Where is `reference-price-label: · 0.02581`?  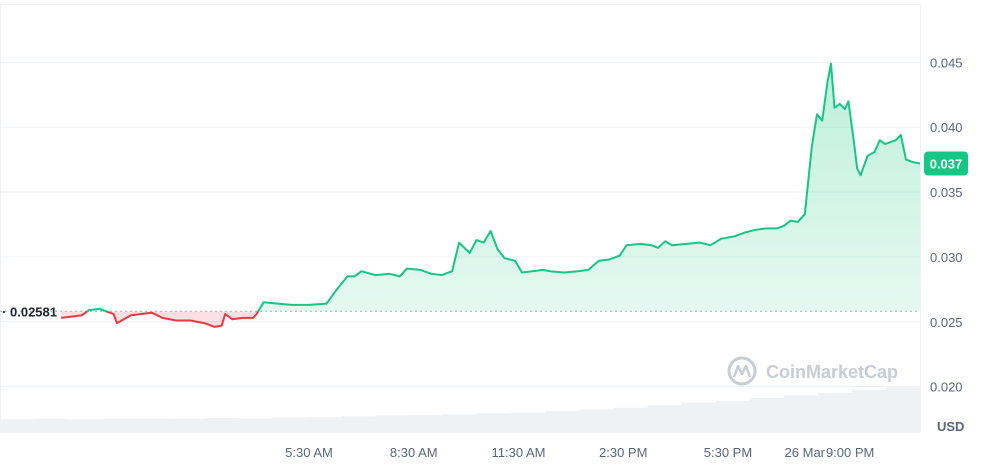 reference-price-label: · 0.02581 is located at coordinates (29, 311).